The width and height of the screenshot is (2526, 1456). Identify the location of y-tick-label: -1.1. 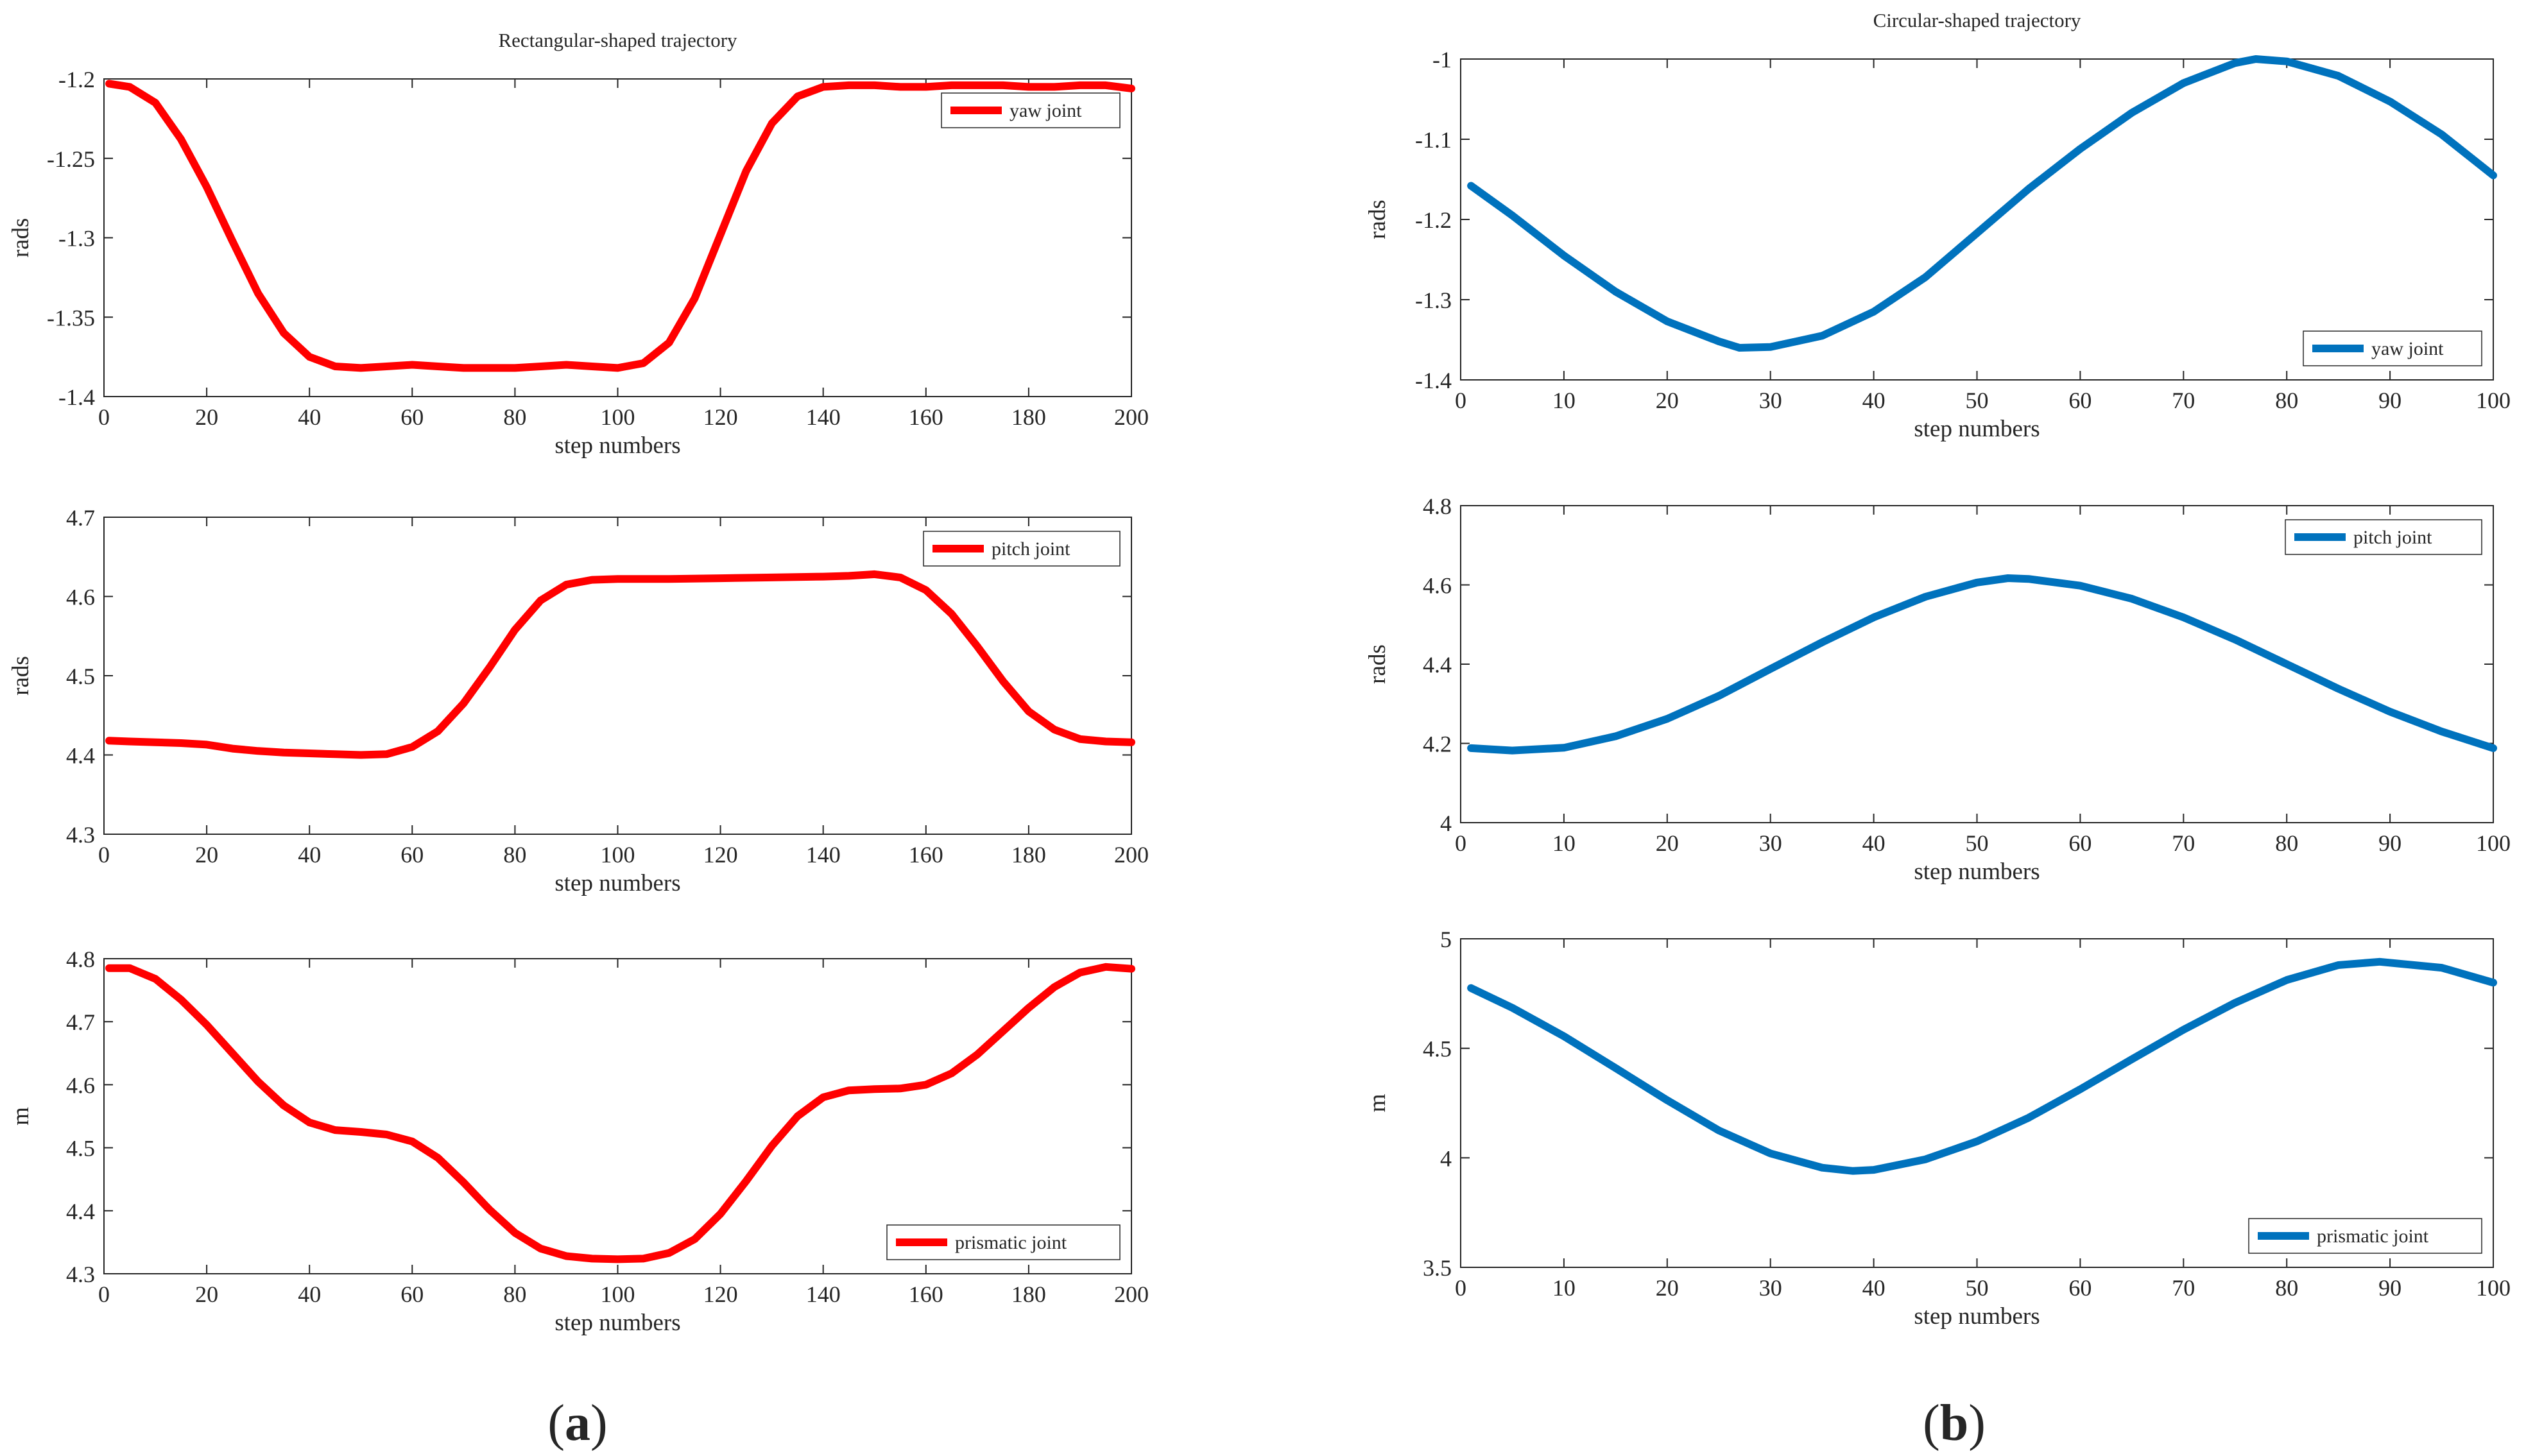
(1433, 140).